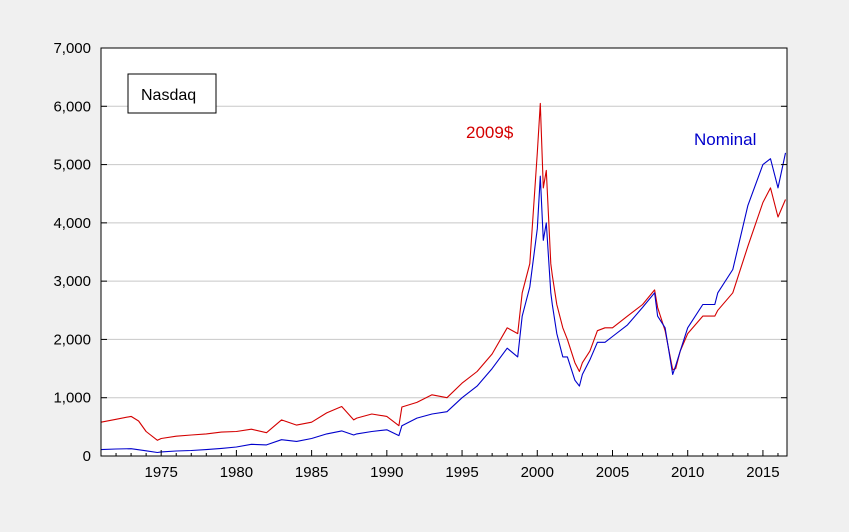 This screenshot has height=532, width=849. Describe the element at coordinates (72, 398) in the screenshot. I see `y-tick-label: 1,000` at that location.